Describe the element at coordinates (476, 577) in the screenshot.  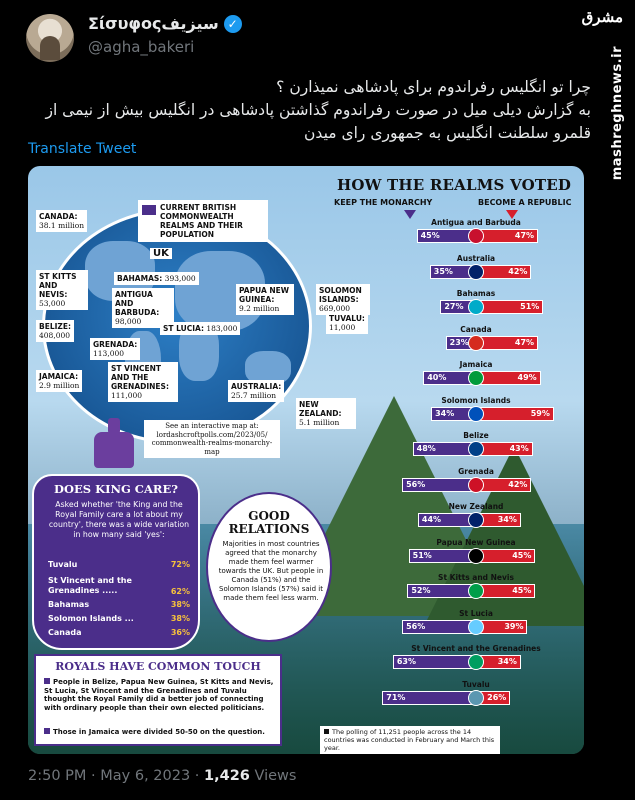
I see `chart-country-label: St Kitts and Nevis` at that location.